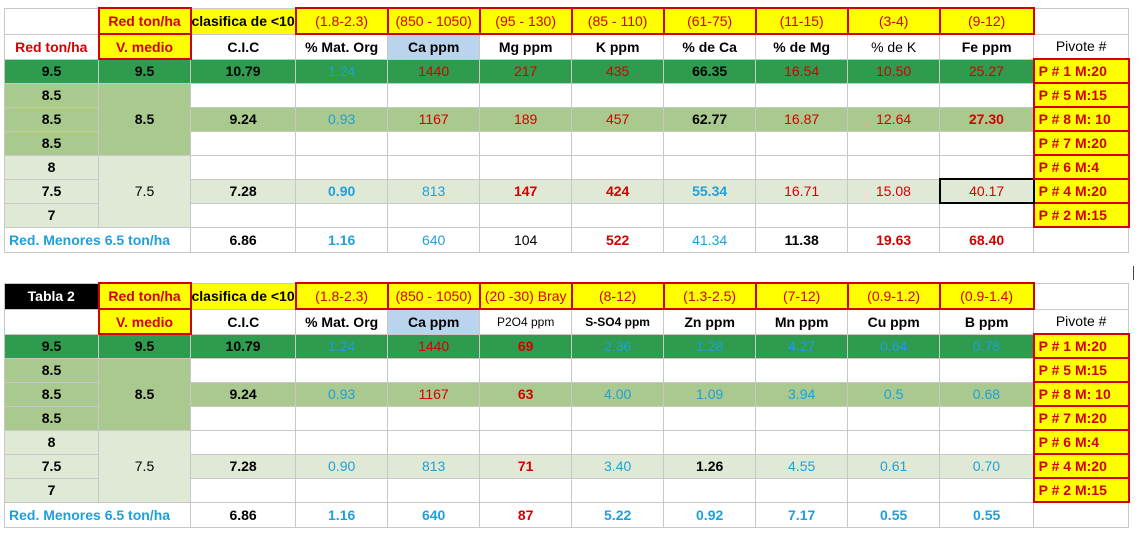  I want to click on pivot-cell: P # 2 M:15, so click(1081, 490).